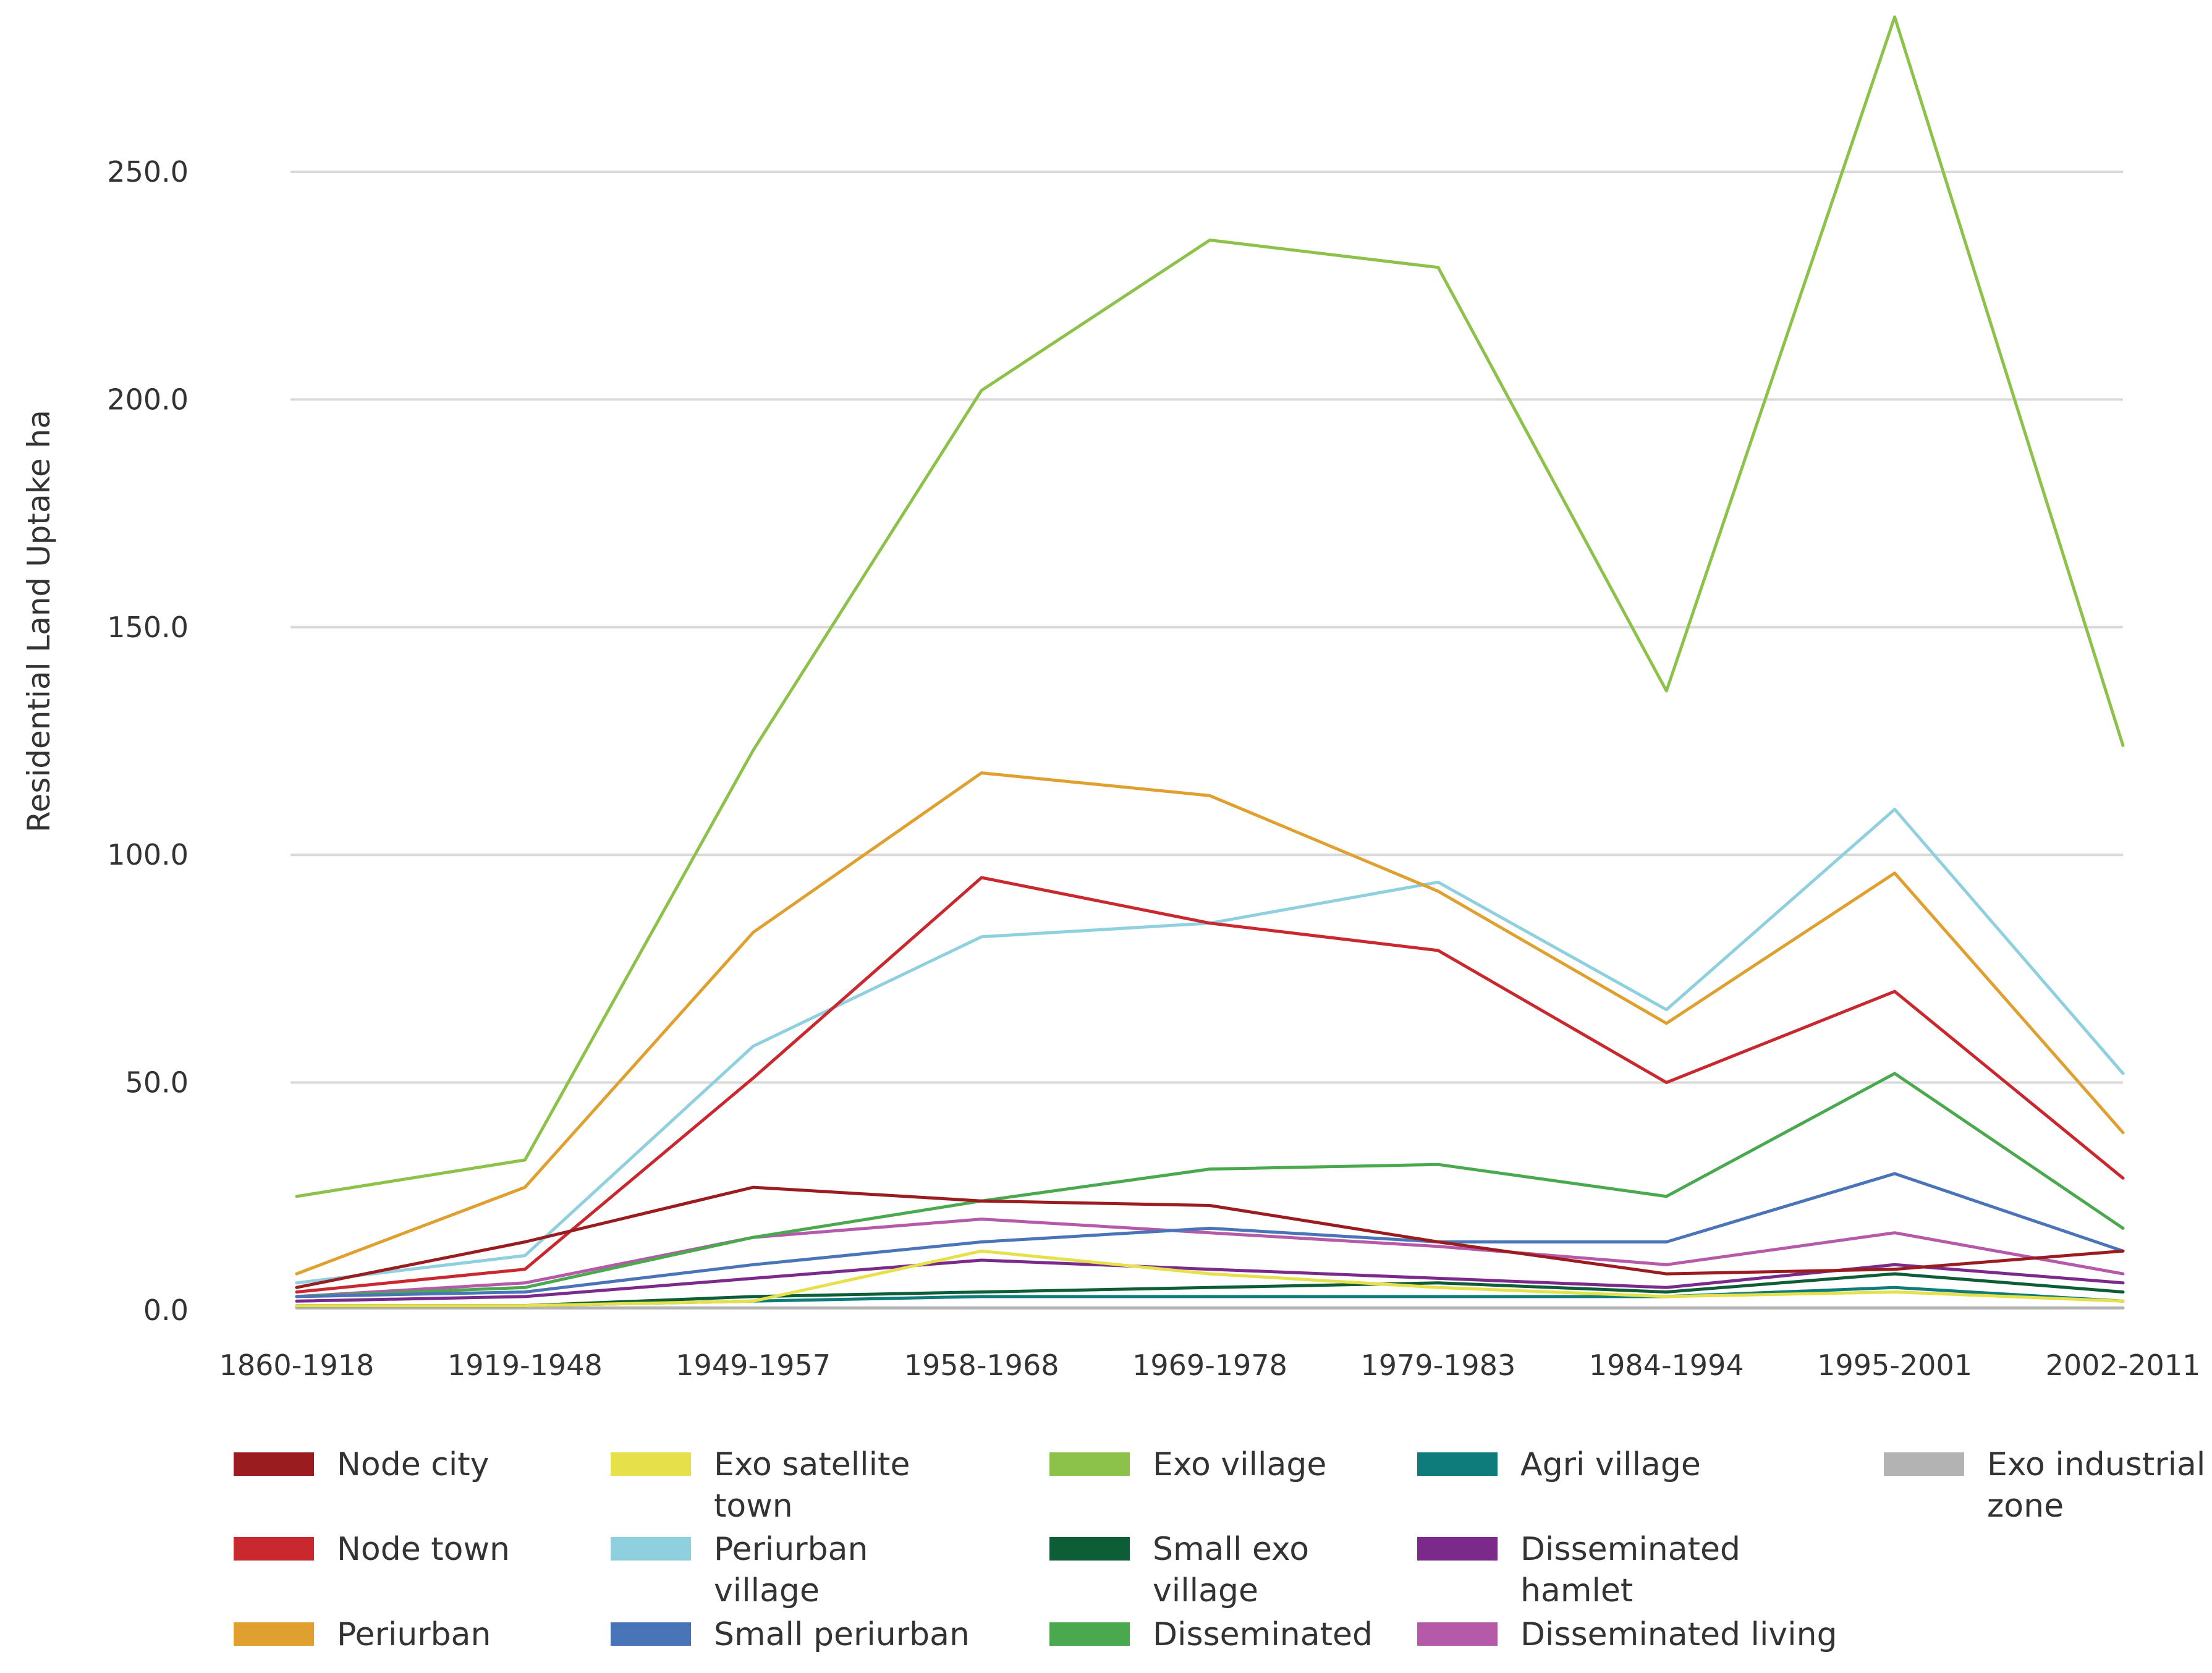 Image resolution: width=2212 pixels, height=1673 pixels. What do you see at coordinates (651, 1464) in the screenshot?
I see `legend-swatch-exo-satellite-town` at bounding box center [651, 1464].